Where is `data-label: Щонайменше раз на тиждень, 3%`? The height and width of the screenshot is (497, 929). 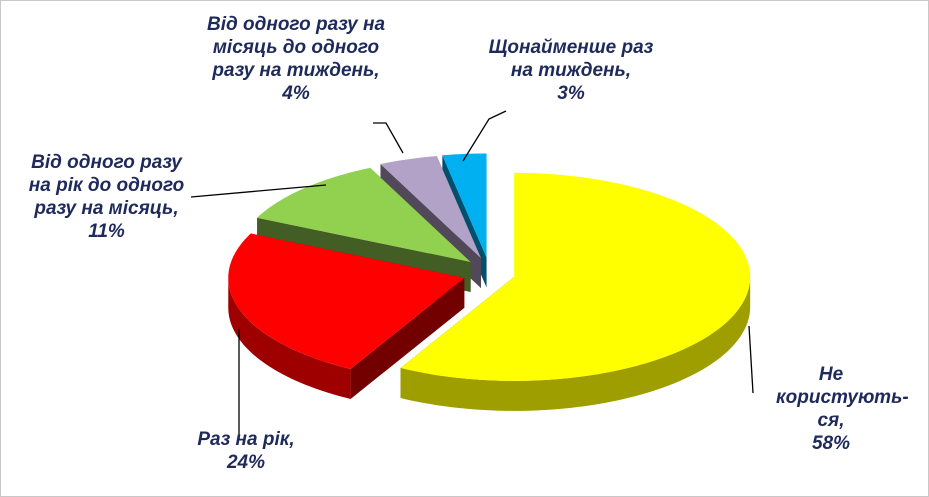
data-label: Щонайменше раз на тиждень, 3% is located at coordinates (571, 70).